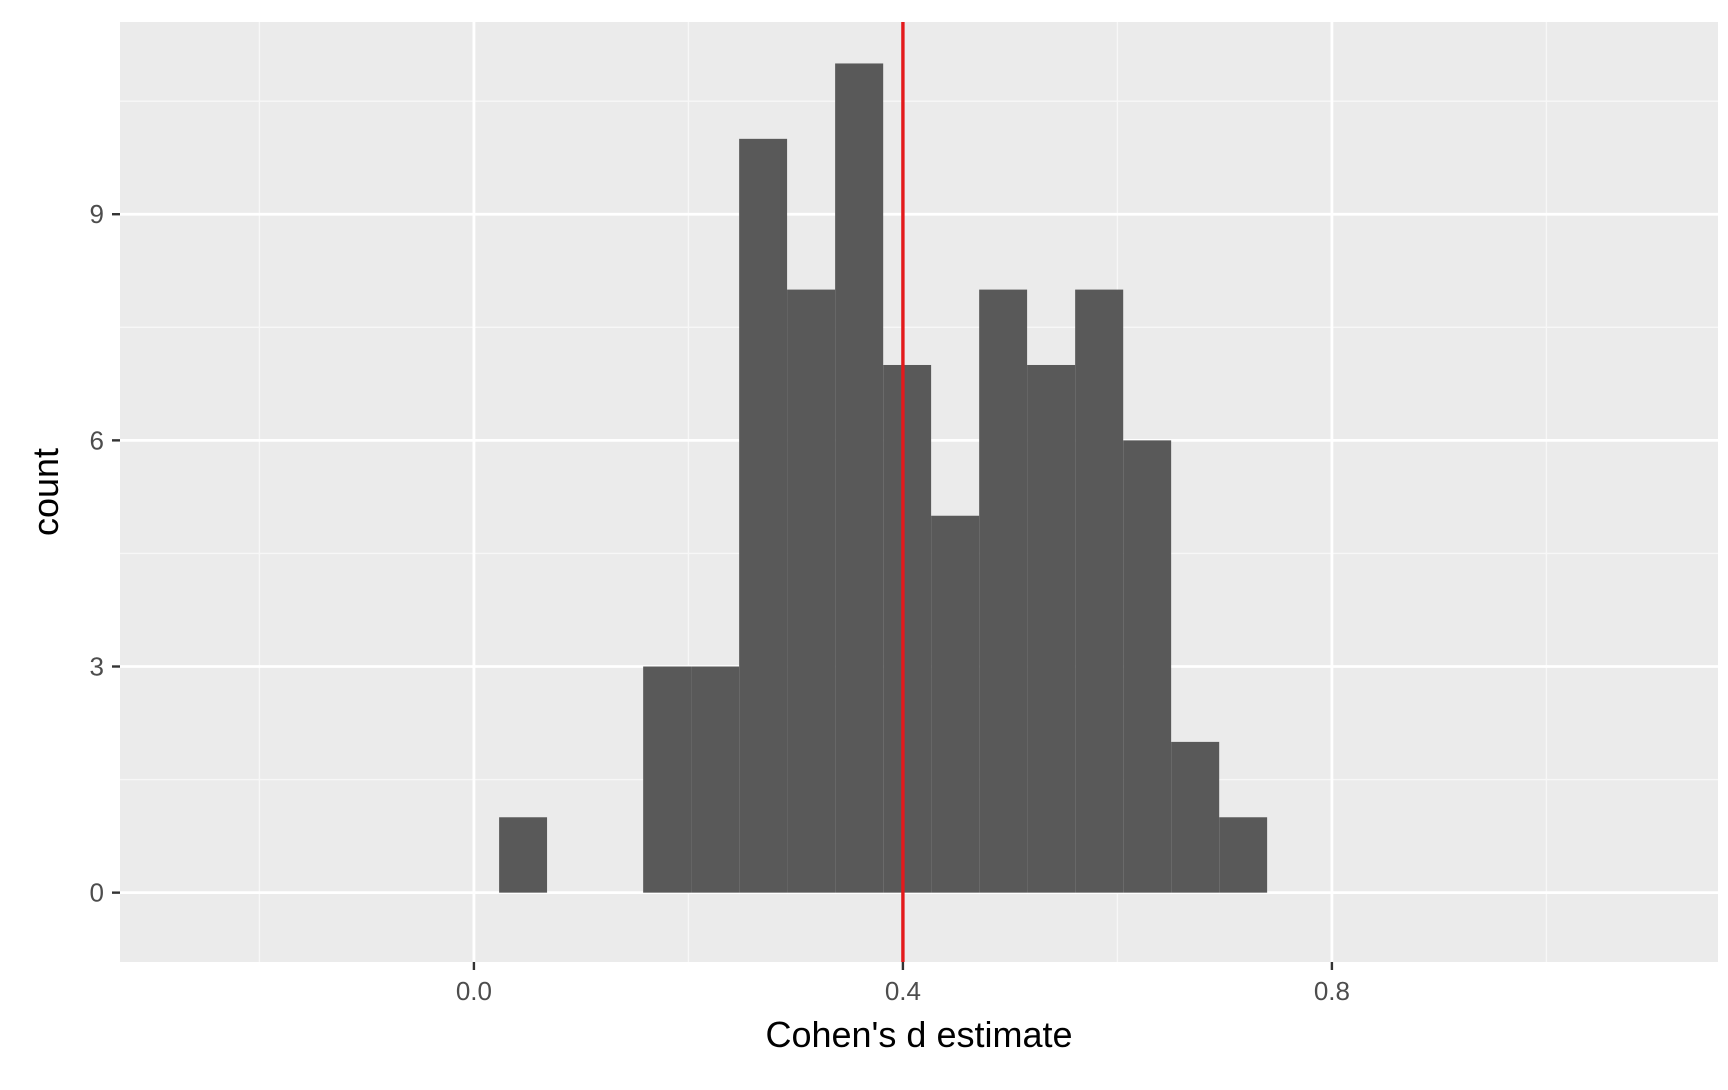 This screenshot has width=1728, height=1090. I want to click on x-axis: 0.0 0.4 0.8, so click(903, 984).